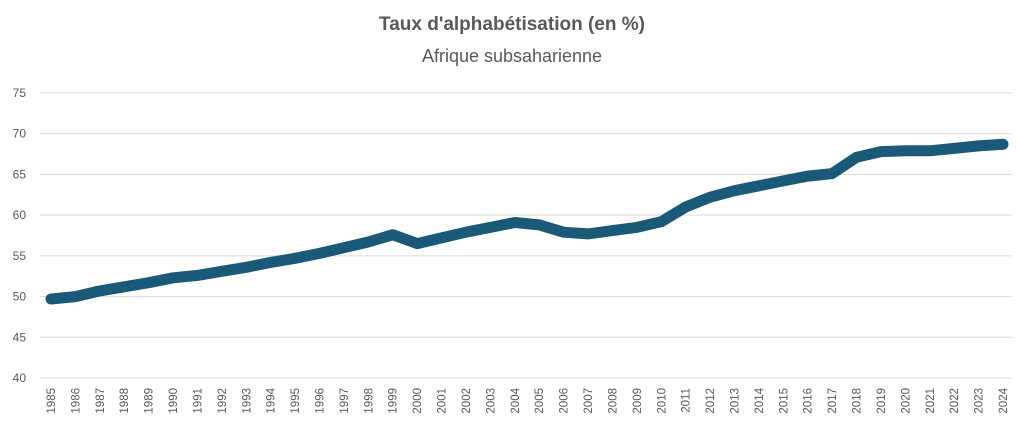 The image size is (1024, 434). I want to click on x-tick-label: 2009, so click(638, 401).